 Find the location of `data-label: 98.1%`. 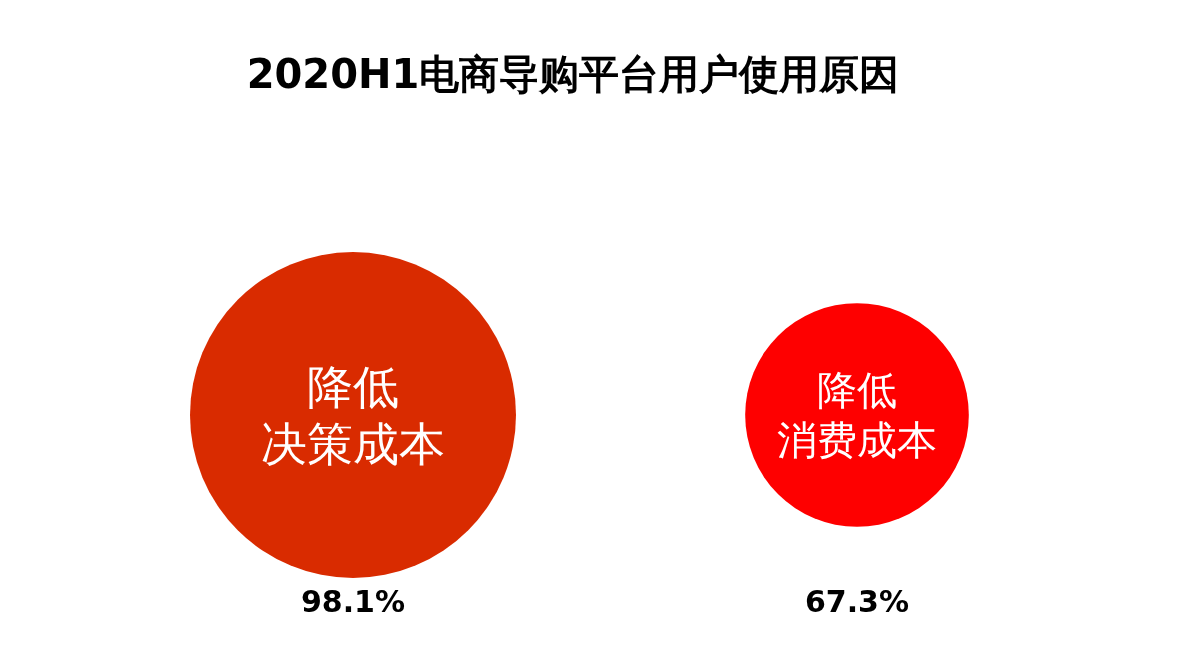

data-label: 98.1% is located at coordinates (353, 601).